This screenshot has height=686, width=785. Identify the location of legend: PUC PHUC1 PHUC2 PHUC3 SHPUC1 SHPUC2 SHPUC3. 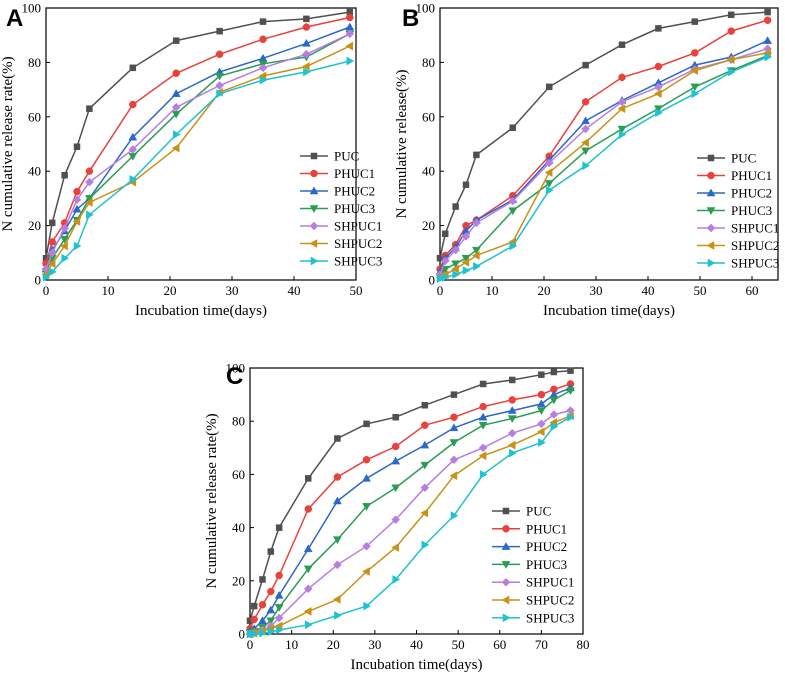
(738, 211).